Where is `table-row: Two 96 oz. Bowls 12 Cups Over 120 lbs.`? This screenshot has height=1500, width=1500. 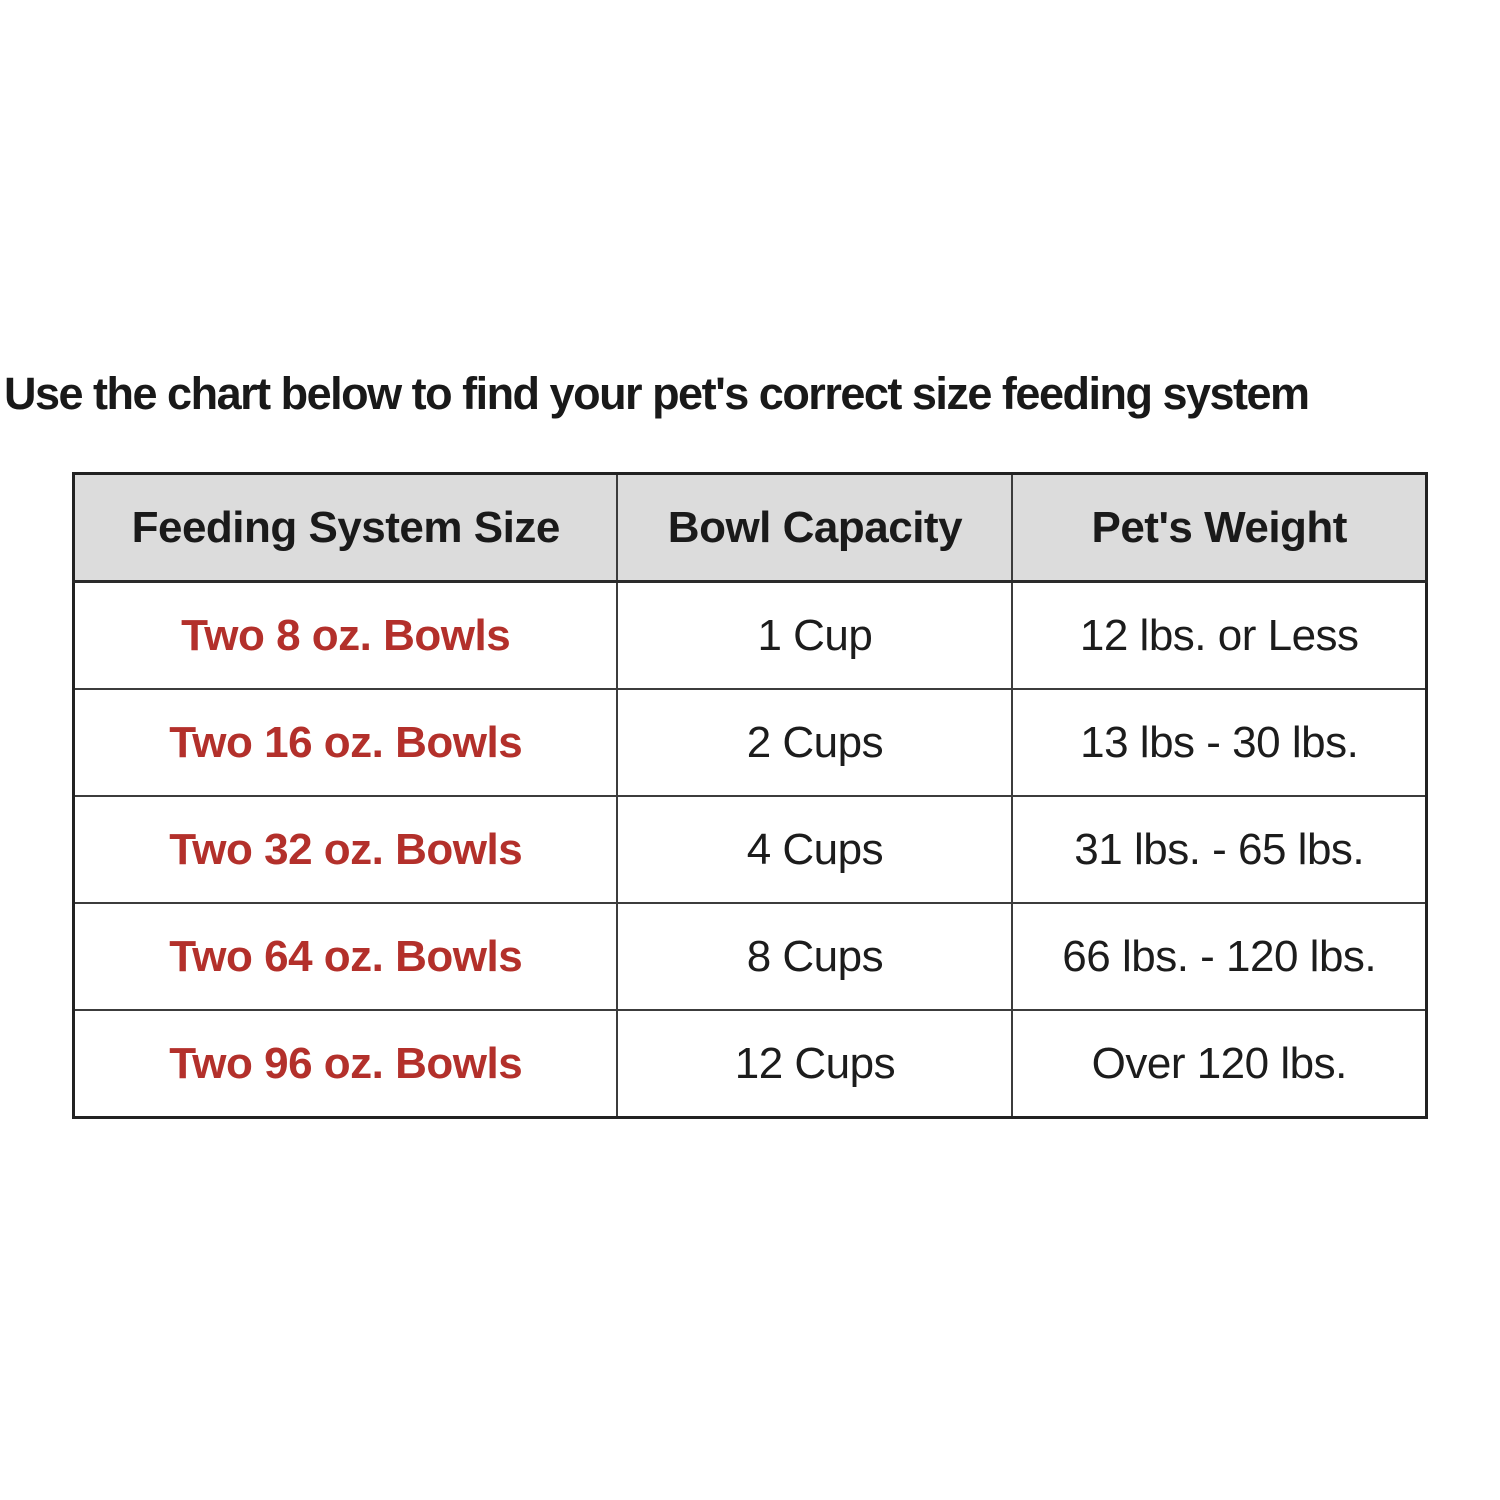 table-row: Two 96 oz. Bowls 12 Cups Over 120 lbs. is located at coordinates (750, 1064).